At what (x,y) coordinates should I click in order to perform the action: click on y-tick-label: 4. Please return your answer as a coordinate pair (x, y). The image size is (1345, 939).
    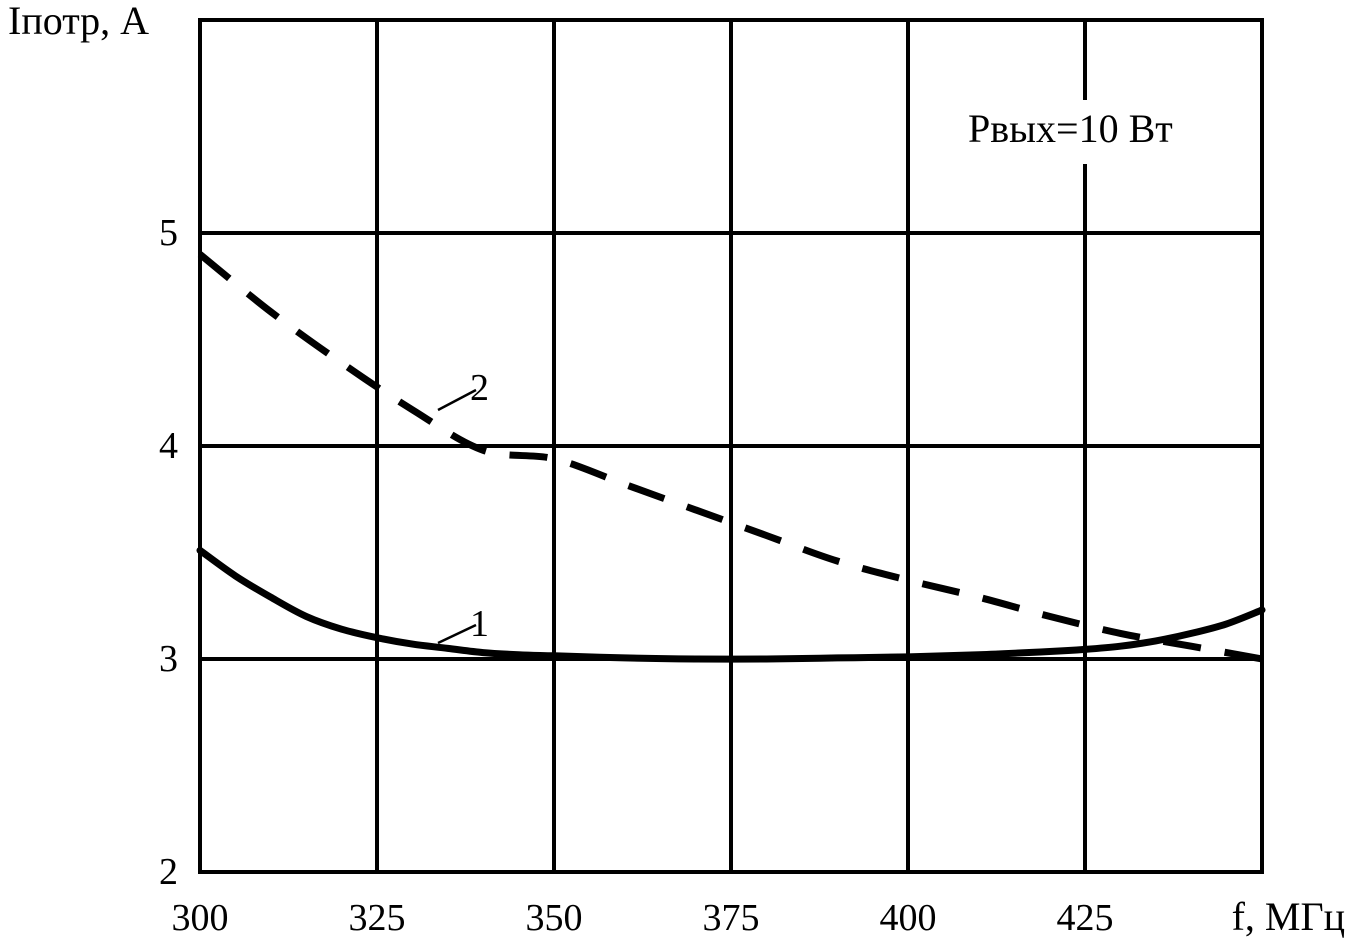
    Looking at the image, I should click on (168, 446).